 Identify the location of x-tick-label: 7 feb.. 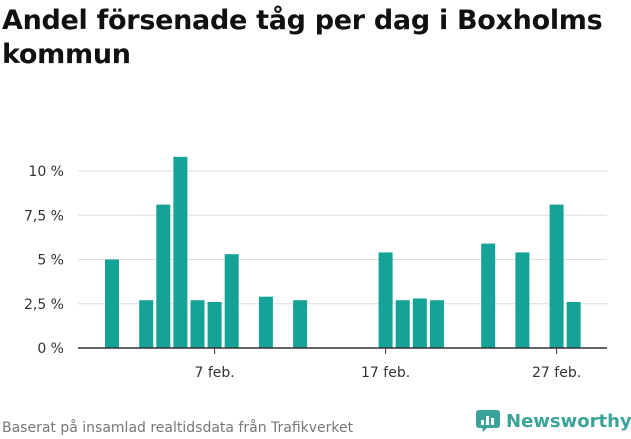
(214, 373).